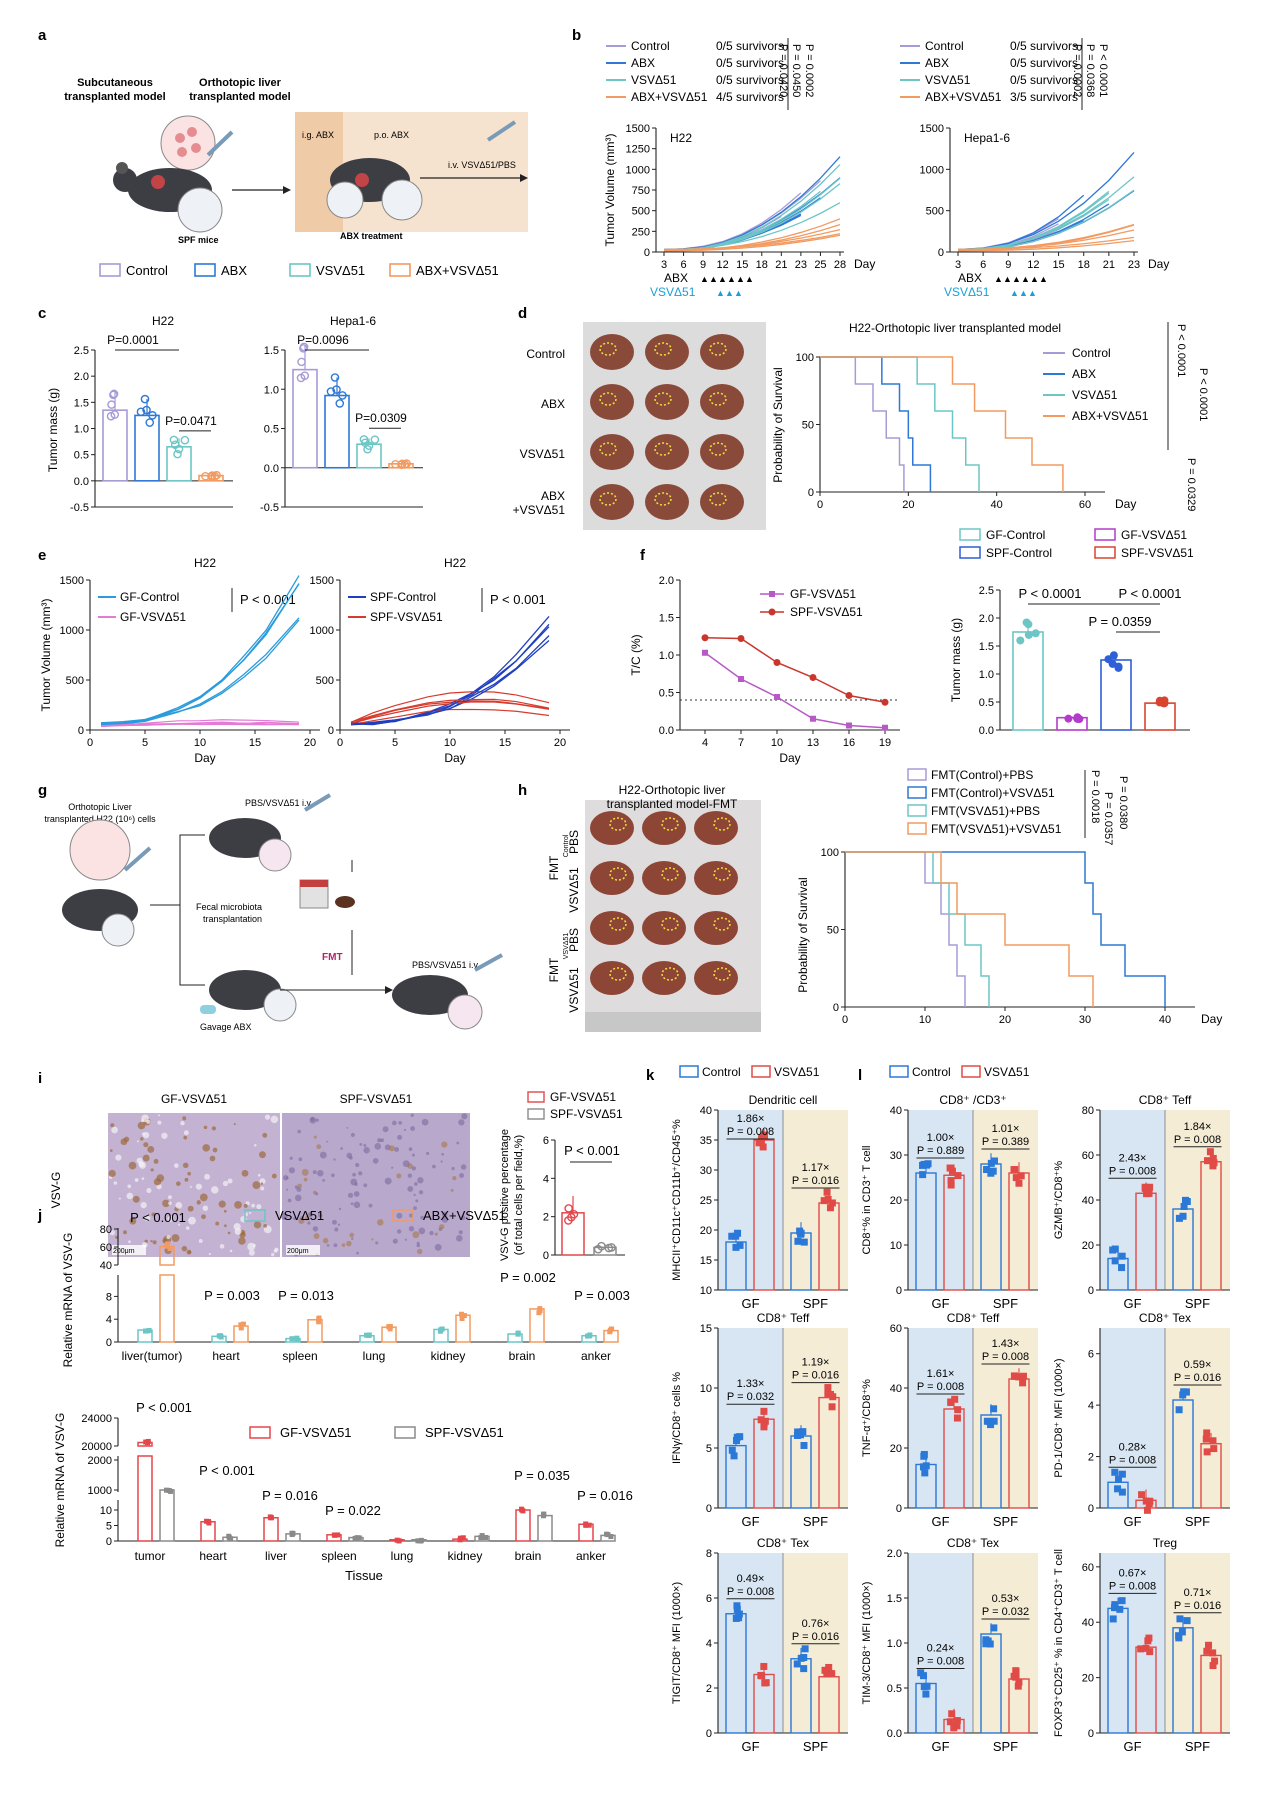  What do you see at coordinates (1165, 1318) in the screenshot?
I see `plot-title: CD8⁺ Tex` at bounding box center [1165, 1318].